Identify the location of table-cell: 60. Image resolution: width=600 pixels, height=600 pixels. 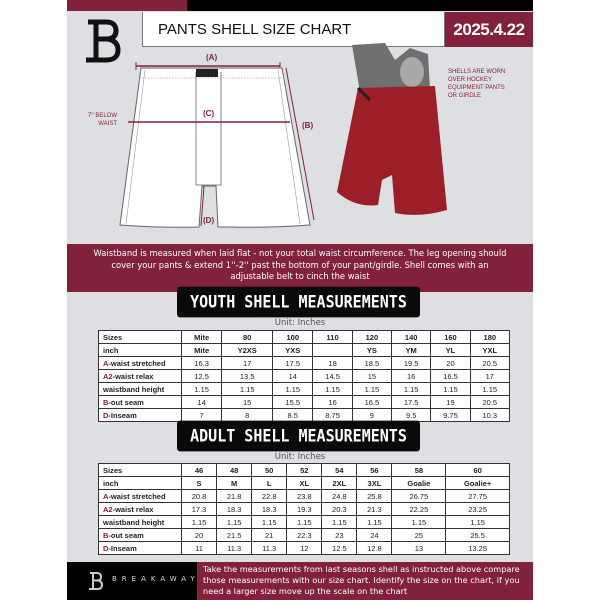
(477, 470).